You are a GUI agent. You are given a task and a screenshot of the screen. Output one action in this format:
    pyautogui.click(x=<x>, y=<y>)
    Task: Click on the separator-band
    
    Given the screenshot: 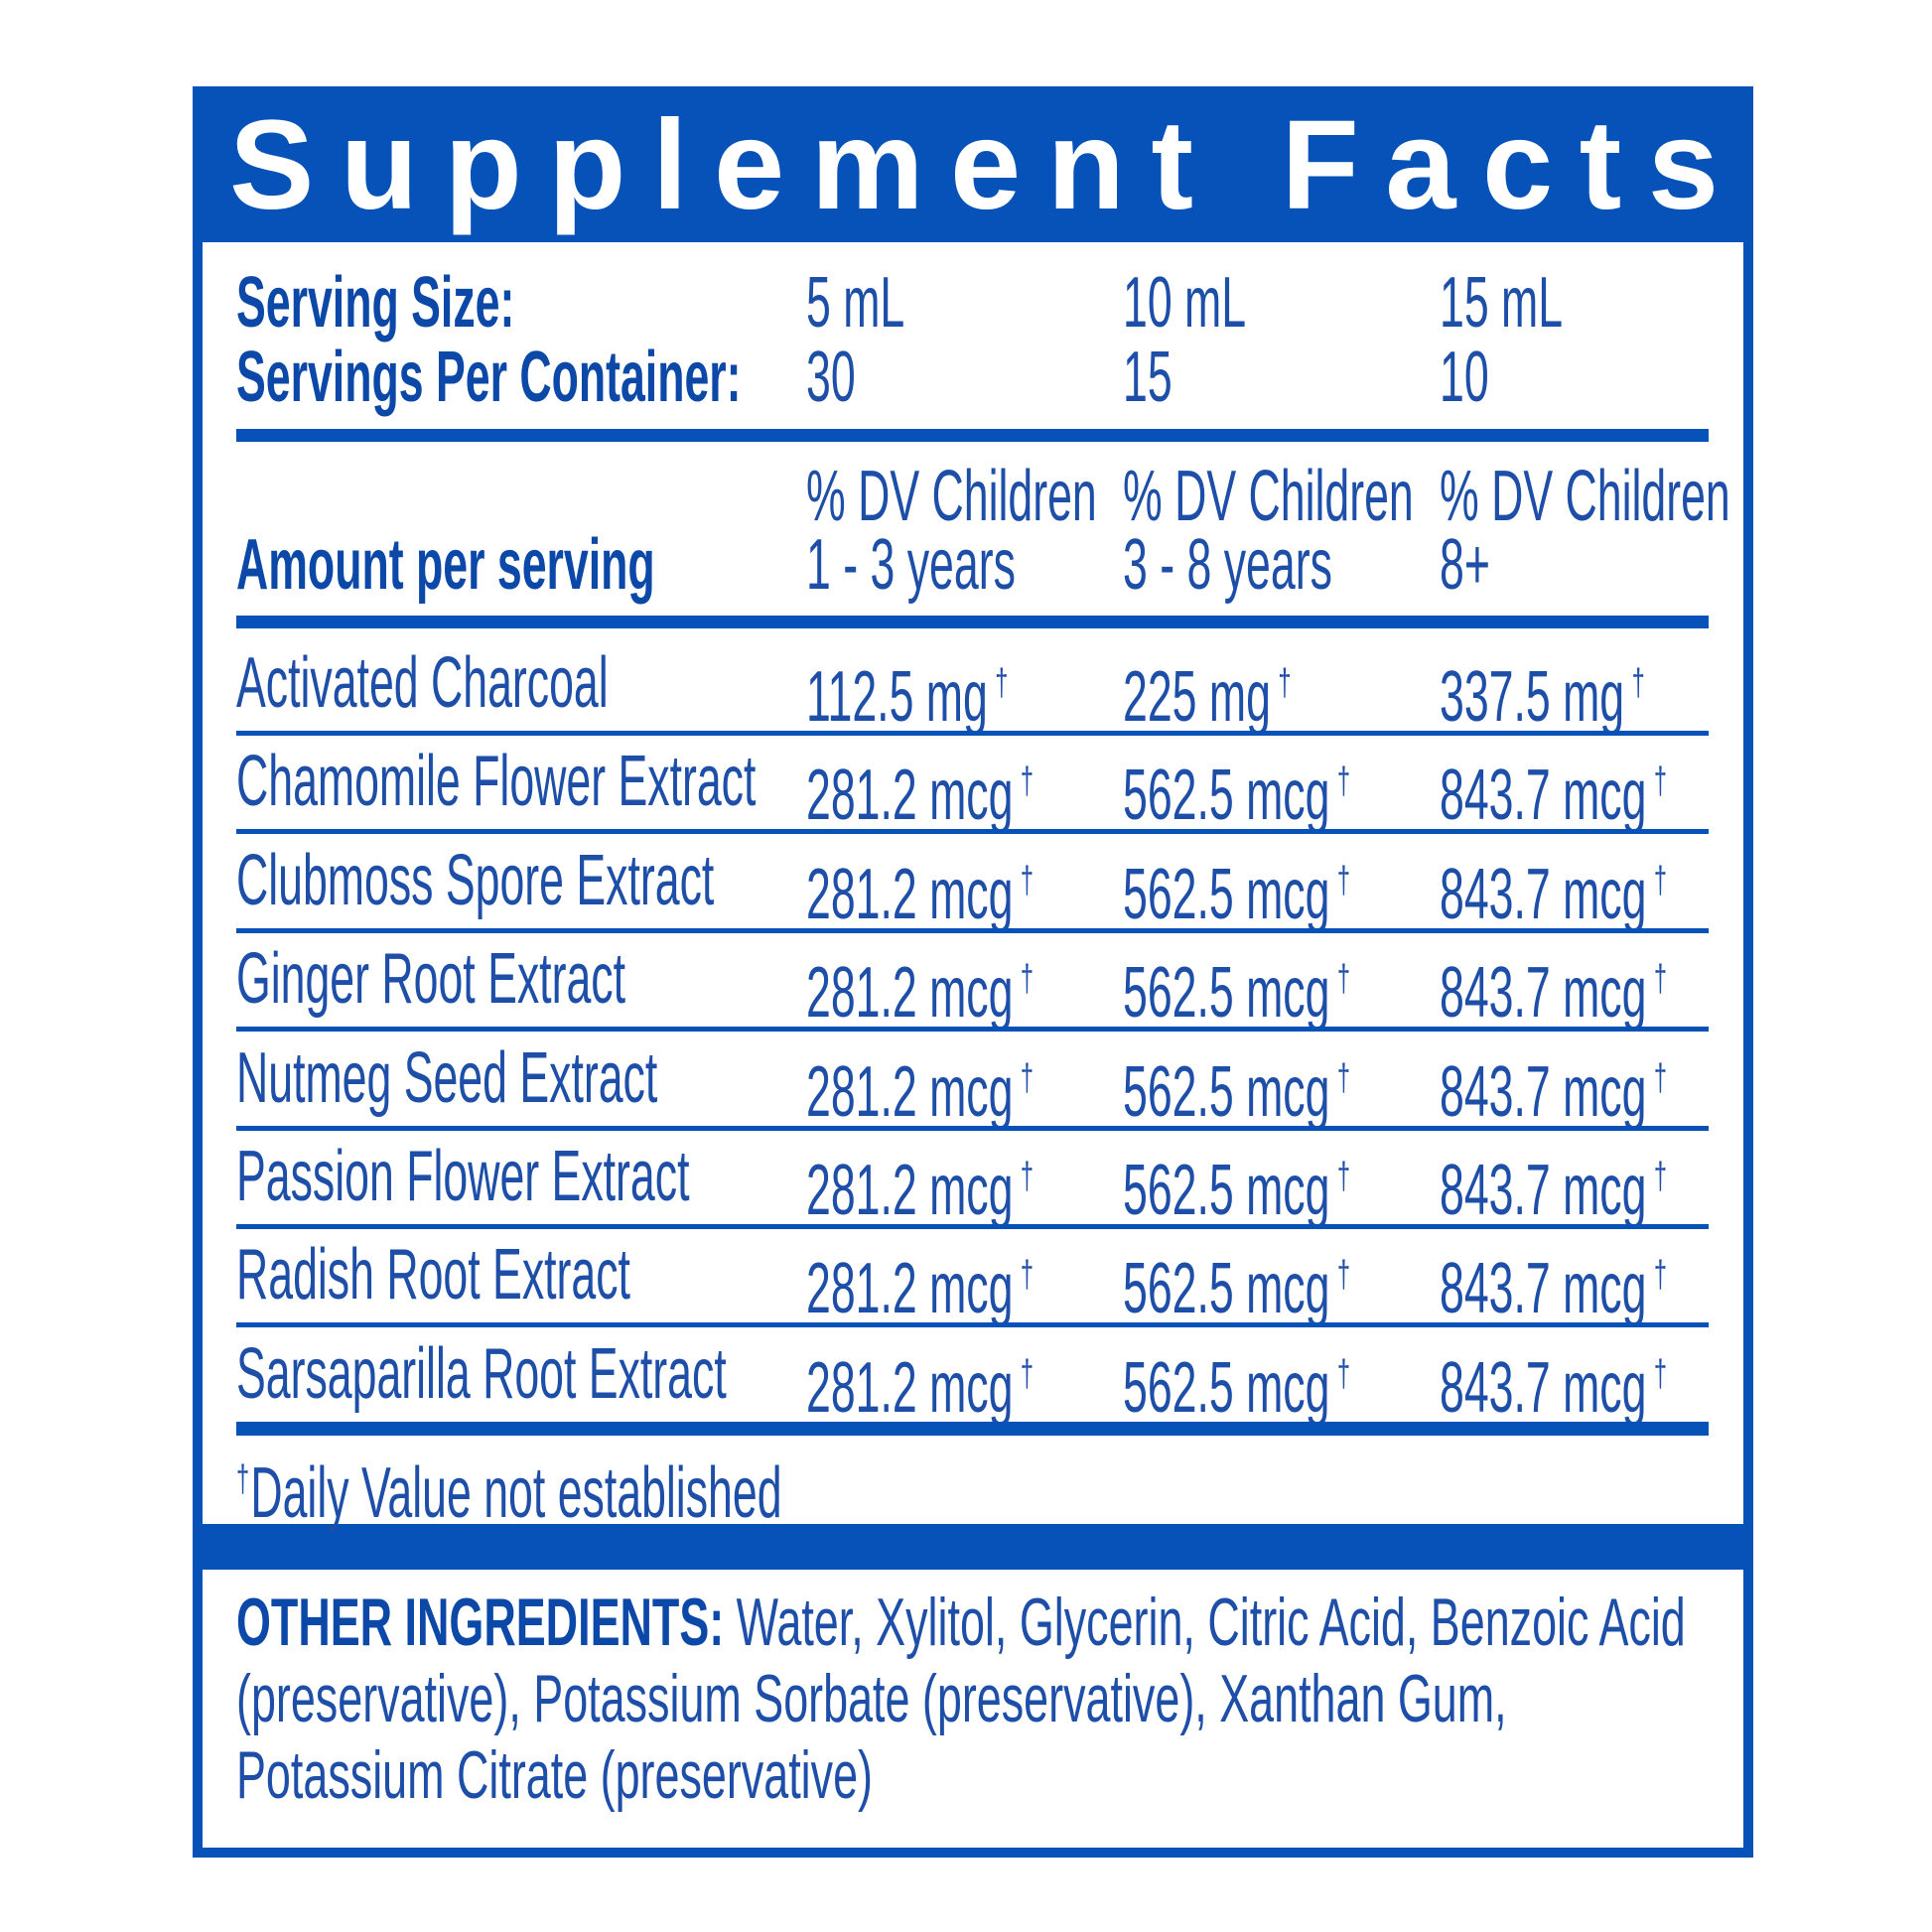 What is the action you would take?
    pyautogui.click(x=973, y=1547)
    